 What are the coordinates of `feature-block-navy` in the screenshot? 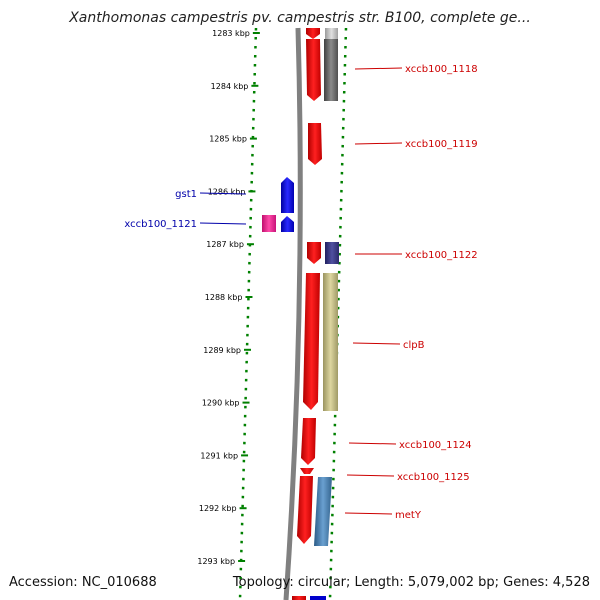 It's located at (332, 253).